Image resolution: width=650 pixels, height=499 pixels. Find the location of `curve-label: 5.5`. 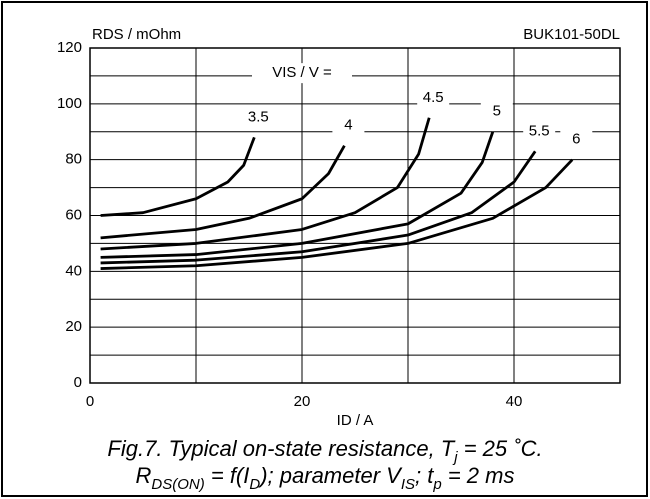

curve-label: 5.5 is located at coordinates (539, 130).